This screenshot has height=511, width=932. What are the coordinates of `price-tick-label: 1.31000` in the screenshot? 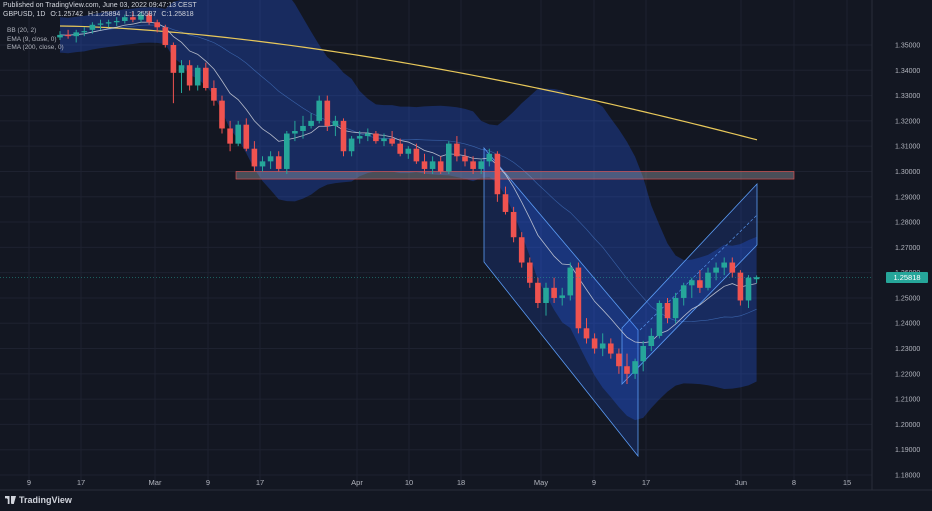 It's located at (907, 147).